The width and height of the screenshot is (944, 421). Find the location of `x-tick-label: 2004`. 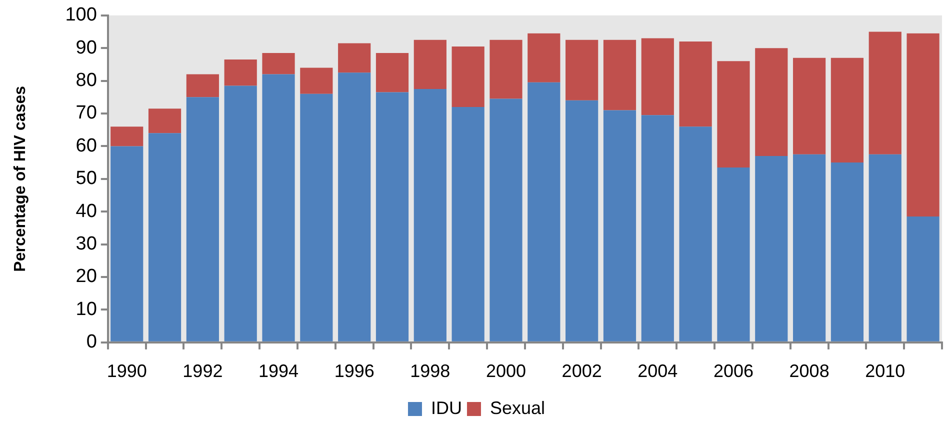

x-tick-label: 2004 is located at coordinates (658, 371).